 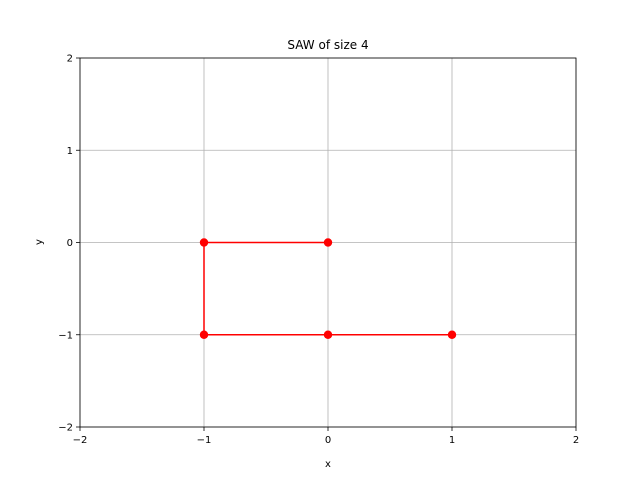 I want to click on x-tick-label: 1, so click(x=452, y=440).